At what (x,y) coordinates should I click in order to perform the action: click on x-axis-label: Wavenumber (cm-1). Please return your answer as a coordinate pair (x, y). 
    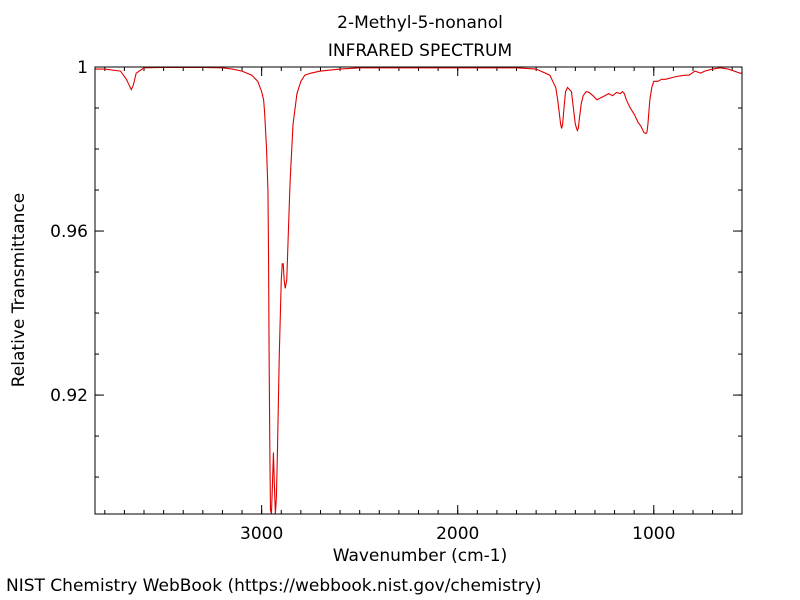
    Looking at the image, I should click on (420, 556).